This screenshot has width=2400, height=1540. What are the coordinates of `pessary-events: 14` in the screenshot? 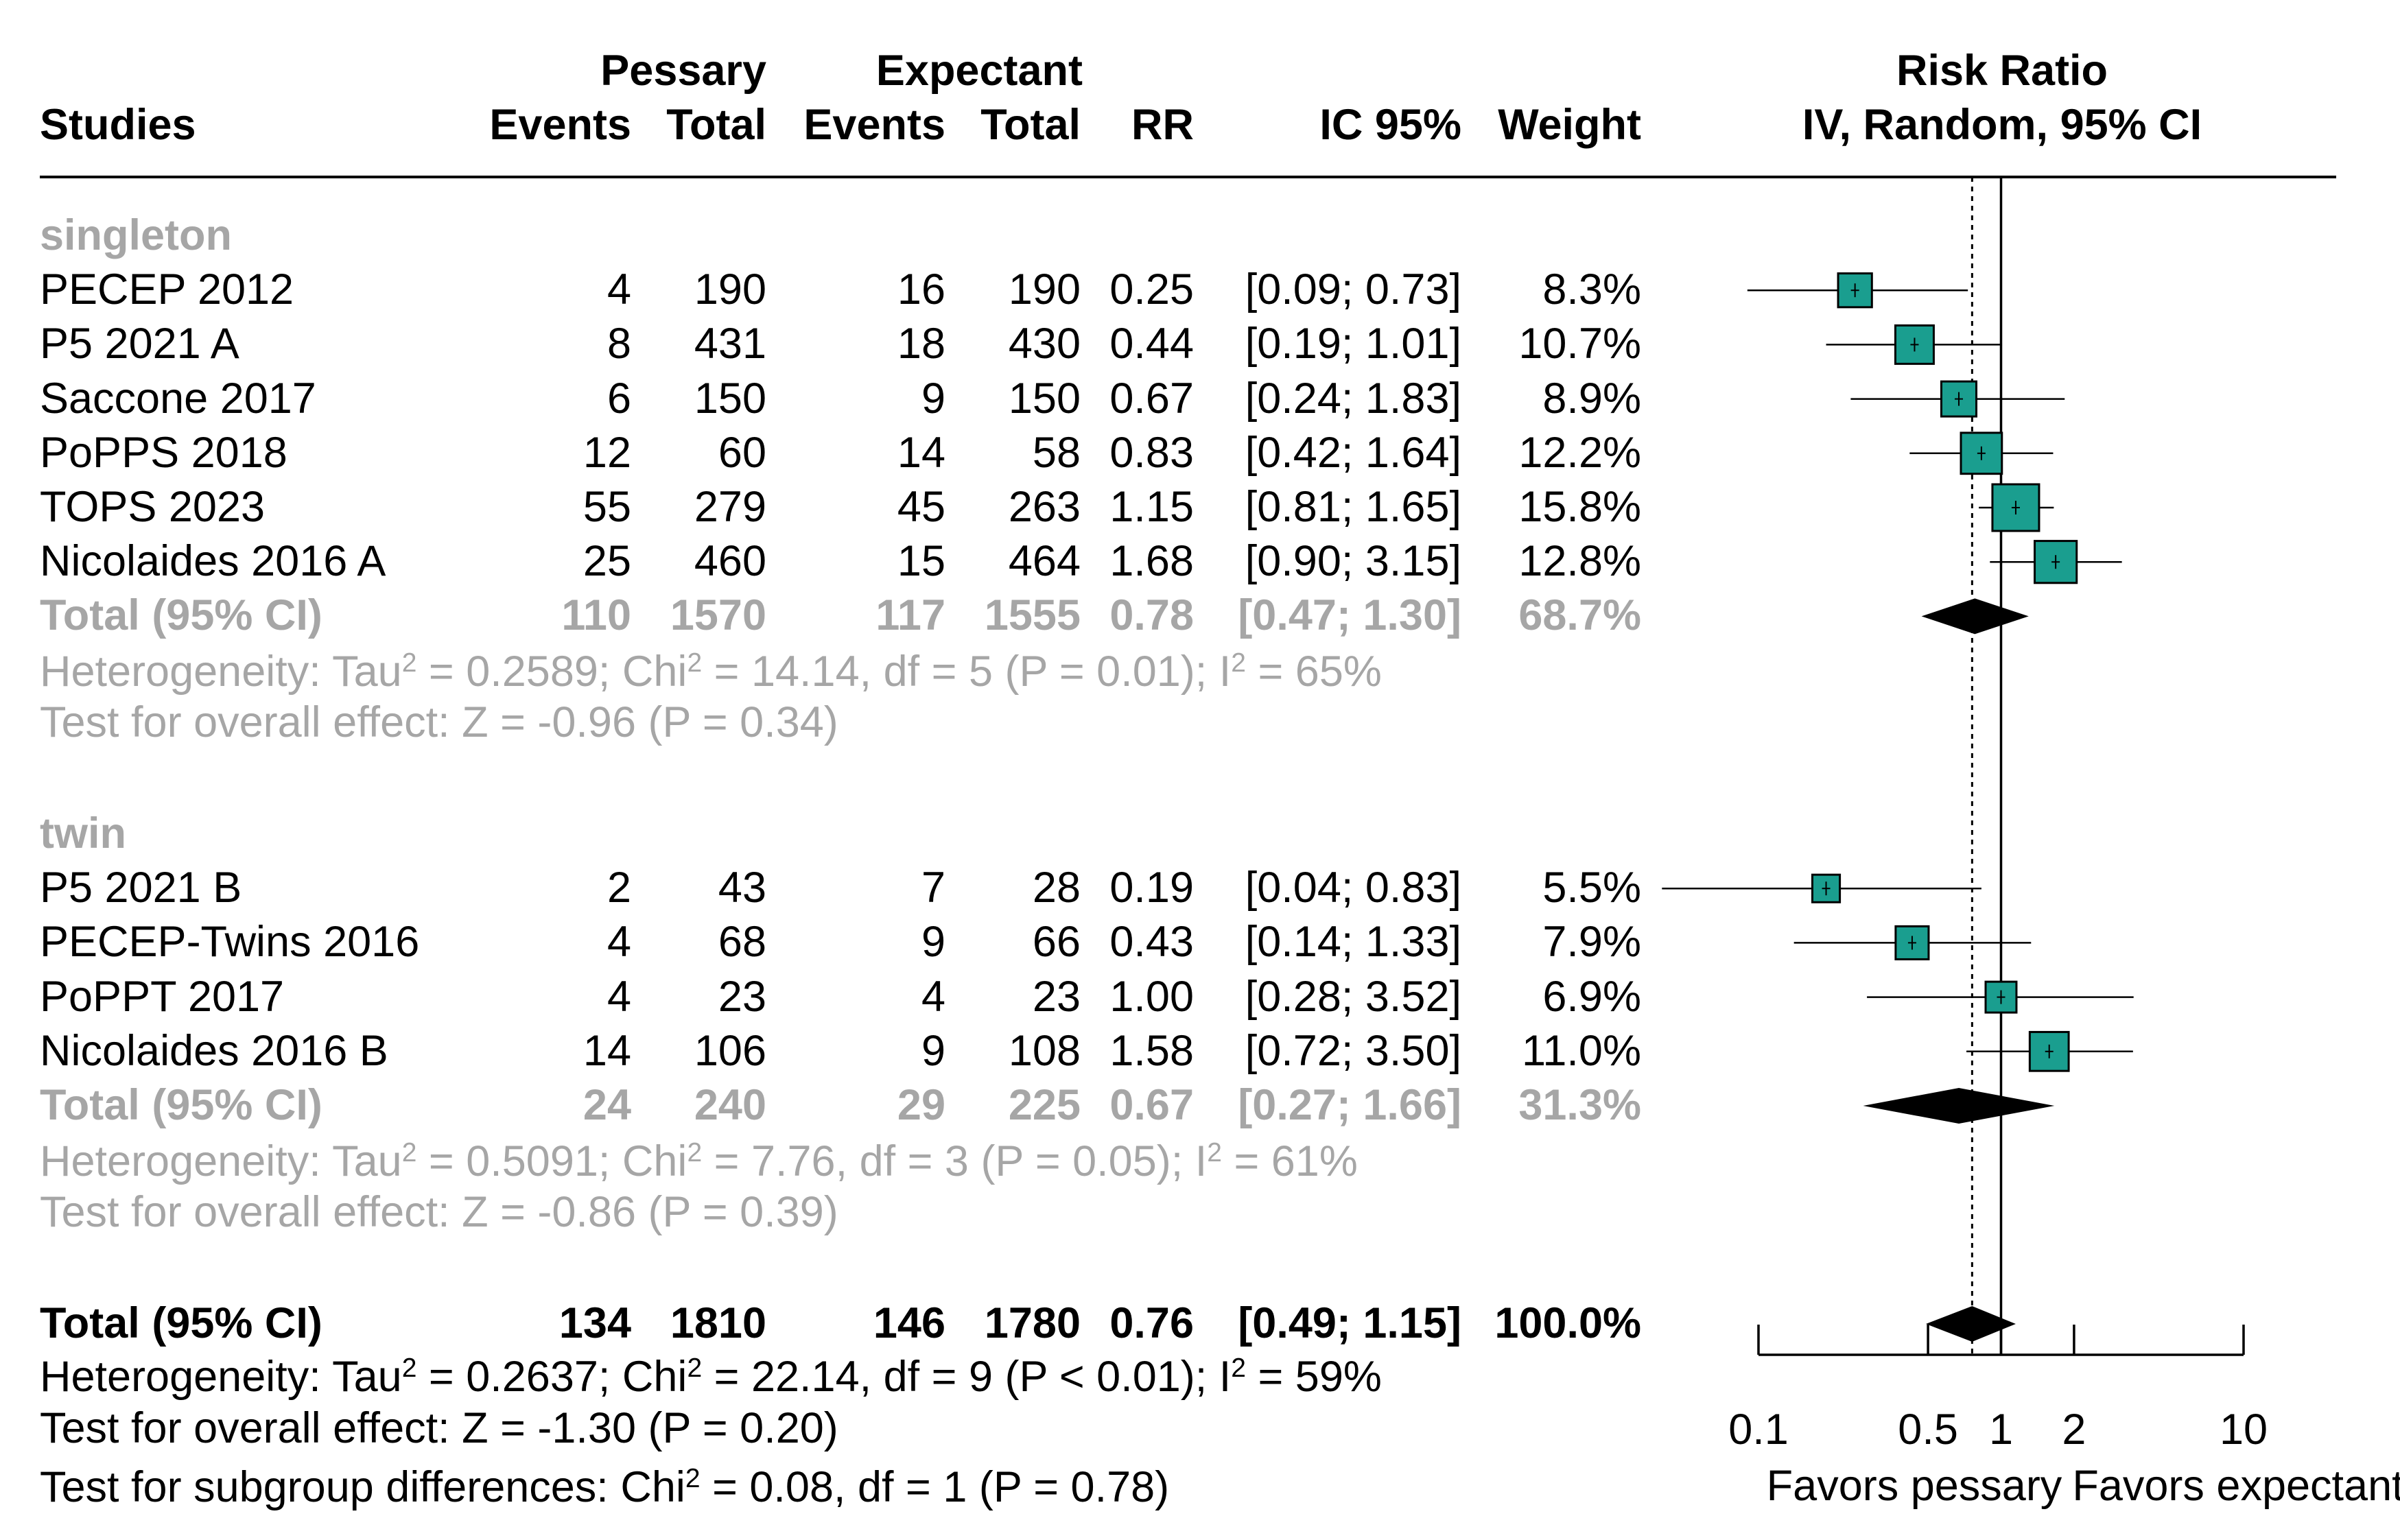 It's located at (607, 1051).